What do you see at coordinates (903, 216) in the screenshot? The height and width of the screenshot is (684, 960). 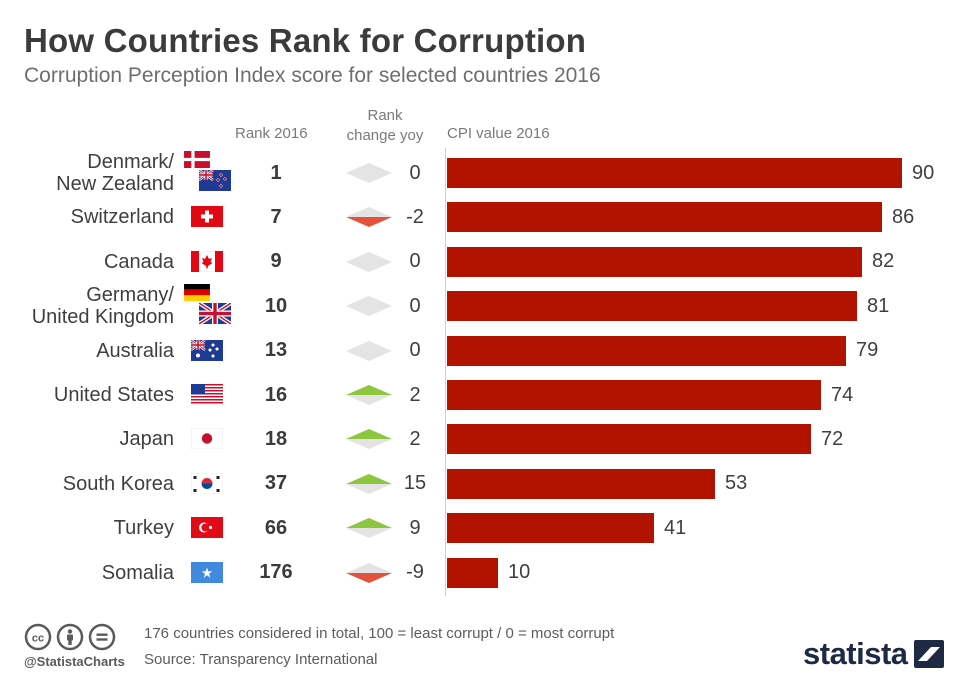 I see `cpi-bar-value: 86` at bounding box center [903, 216].